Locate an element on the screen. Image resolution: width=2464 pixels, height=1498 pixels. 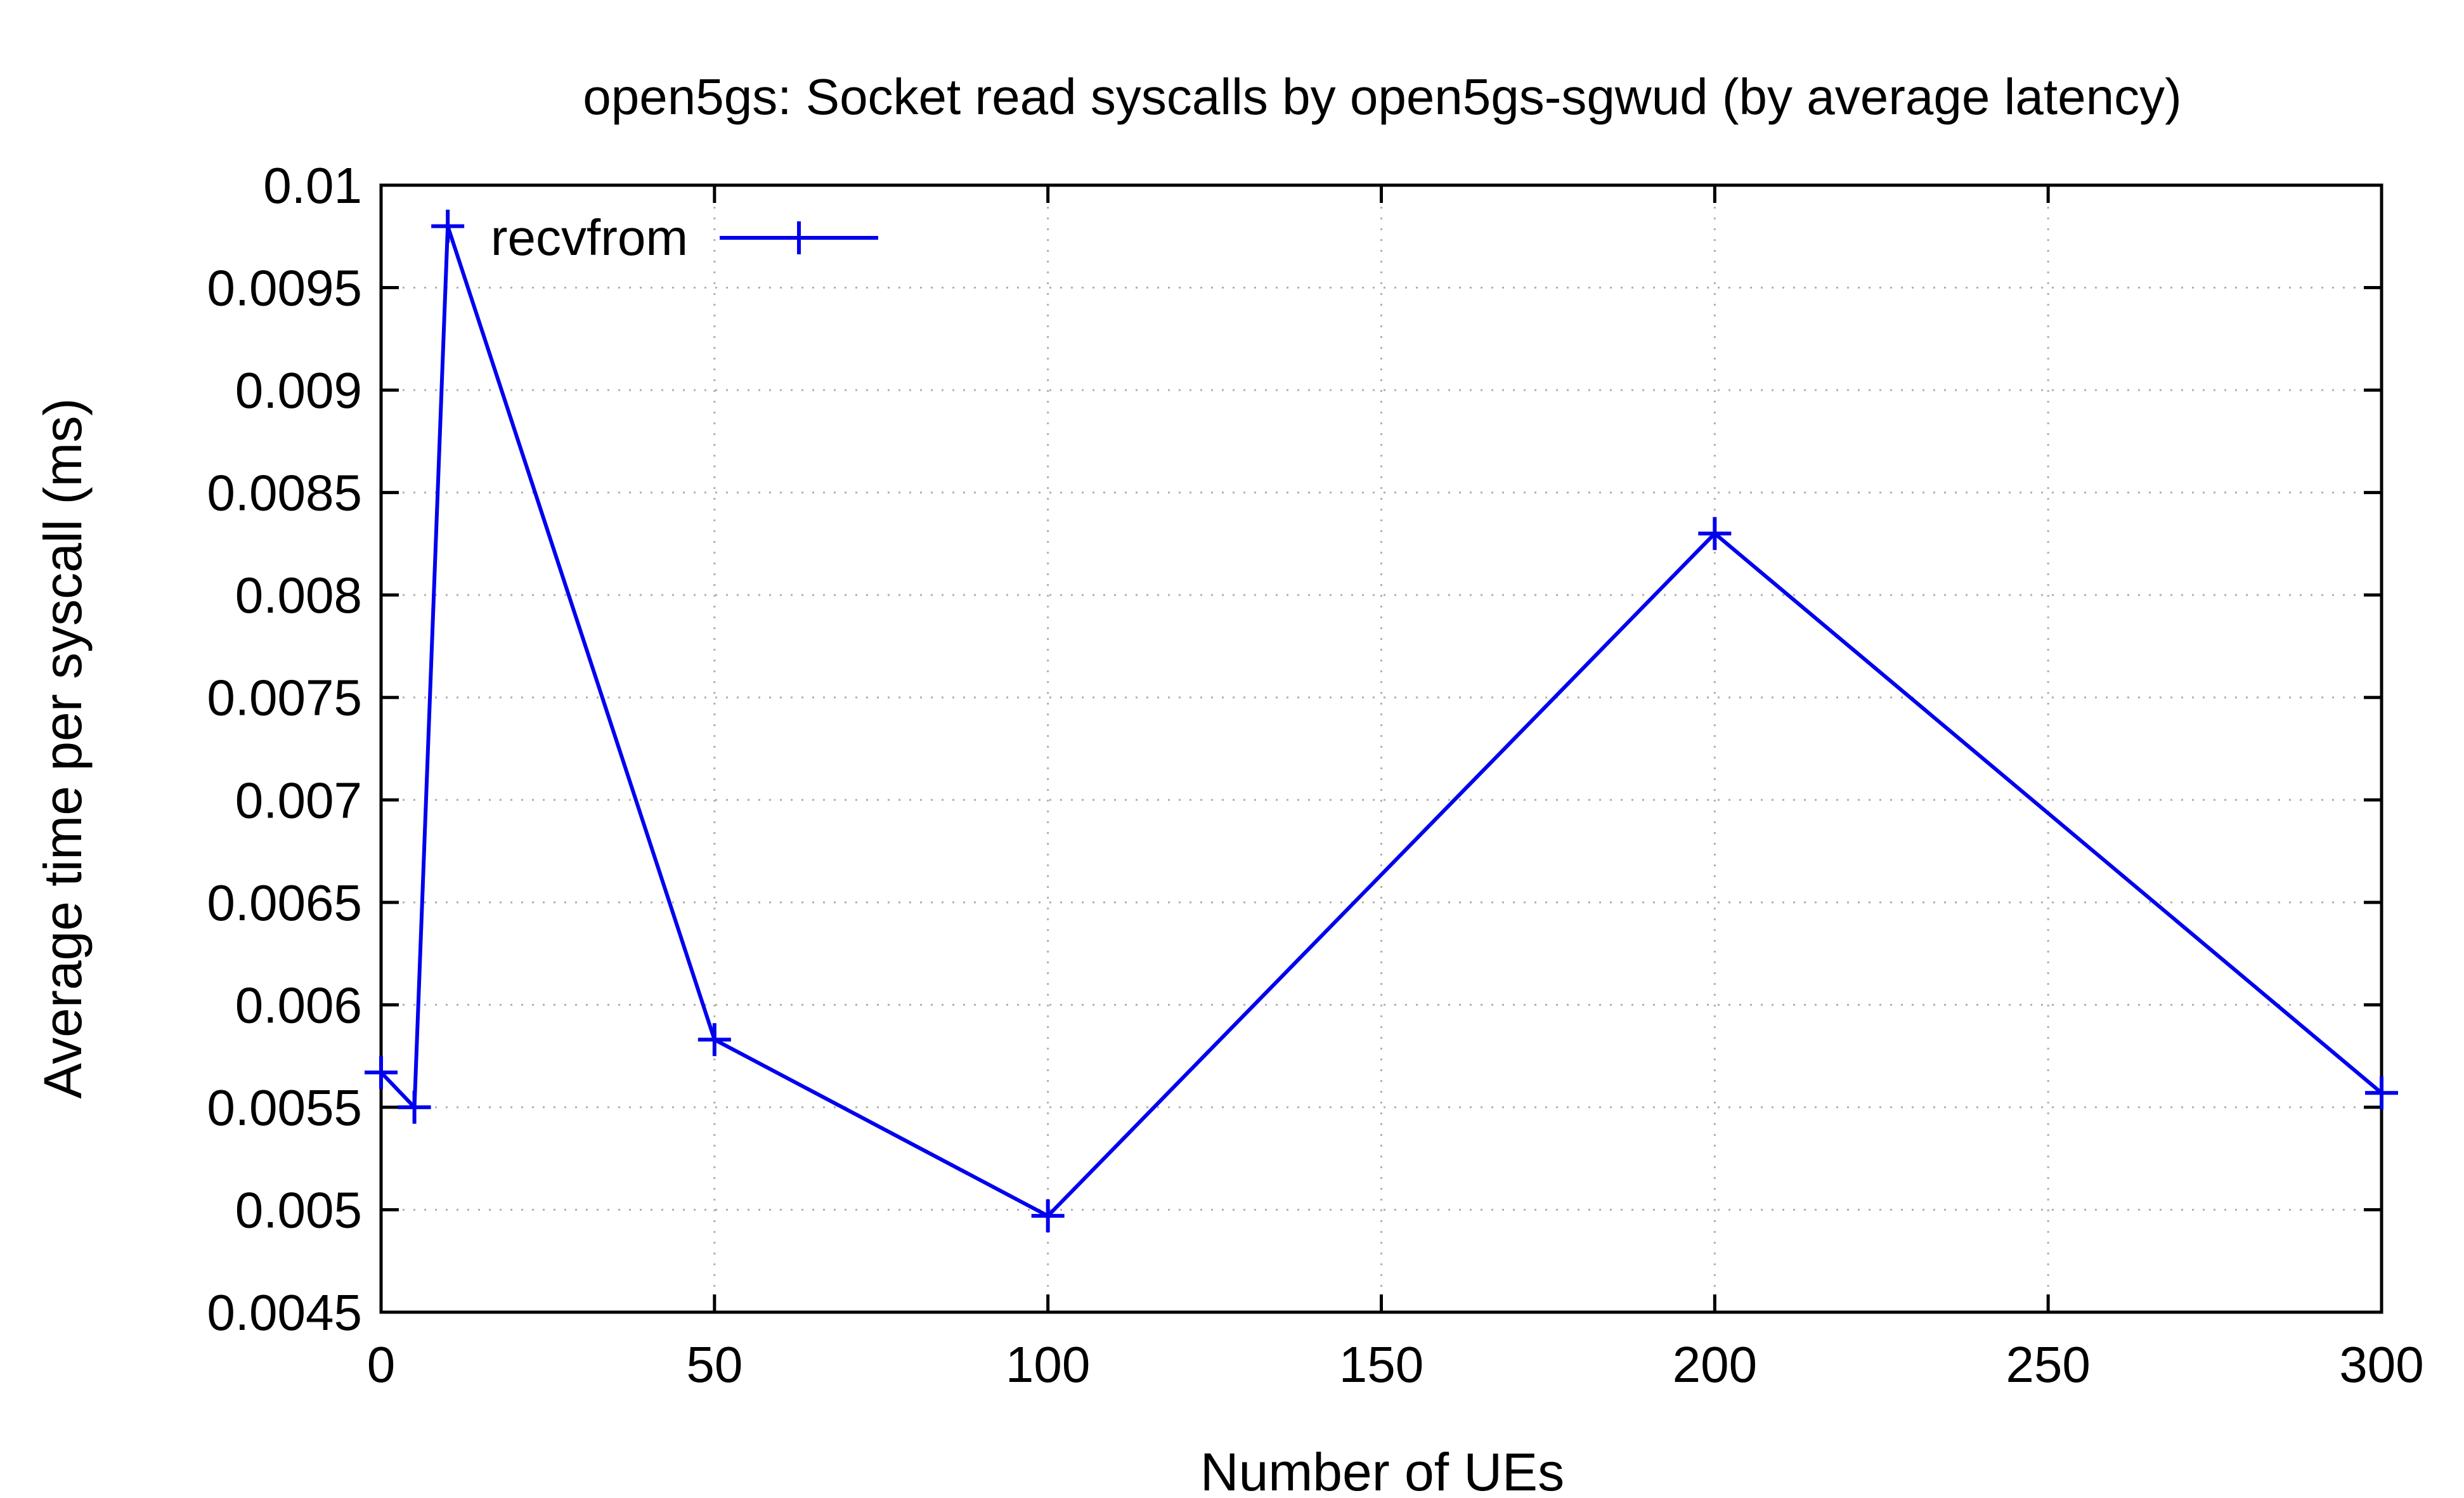
x-tick-label: 50 is located at coordinates (714, 1365).